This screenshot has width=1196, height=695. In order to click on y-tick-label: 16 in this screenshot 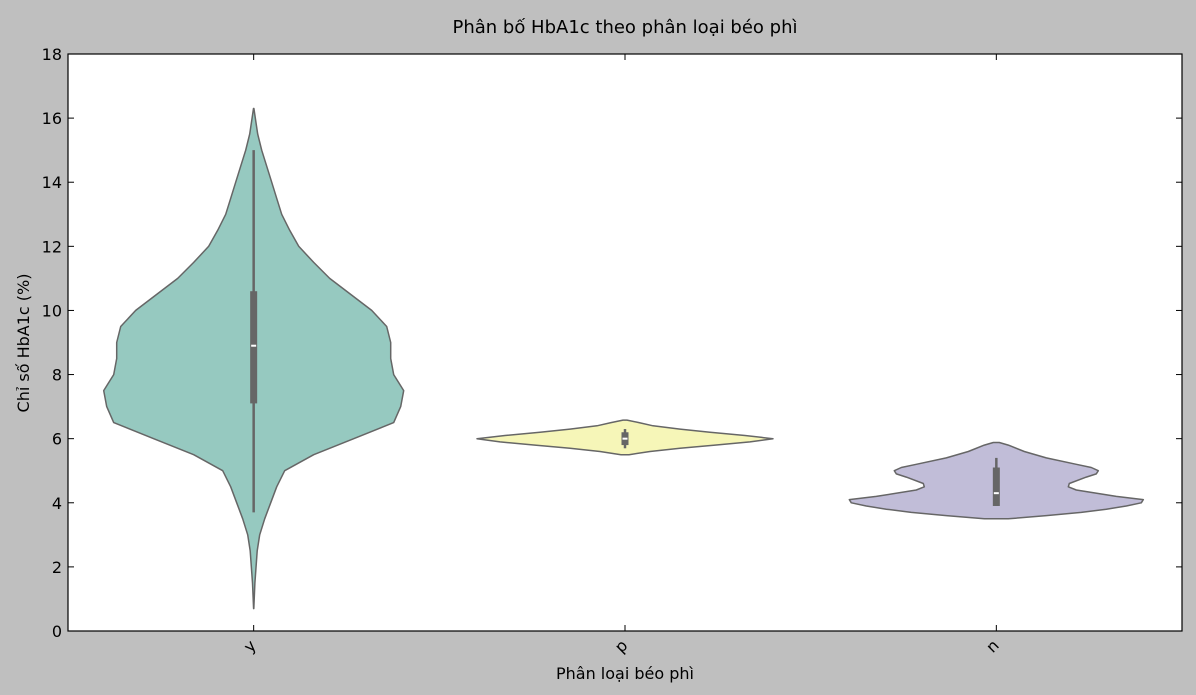, I will do `click(52, 118)`.